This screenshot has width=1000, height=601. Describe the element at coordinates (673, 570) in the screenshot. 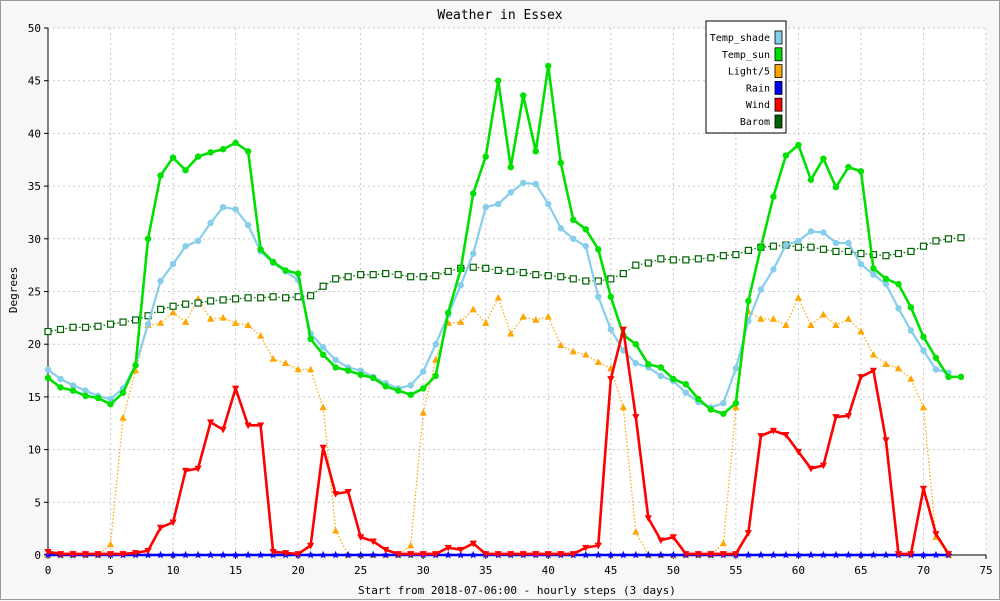

I see `x-tick-label: 50` at that location.